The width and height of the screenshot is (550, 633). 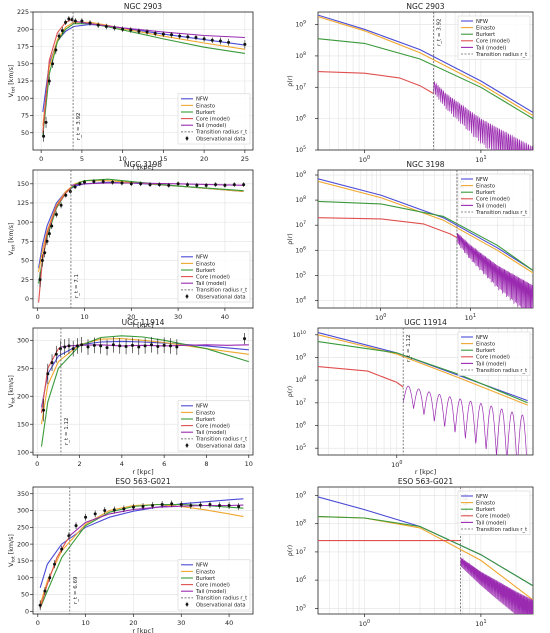 What do you see at coordinates (67, 431) in the screenshot?
I see `transition-label: r_t = 1.12` at bounding box center [67, 431].